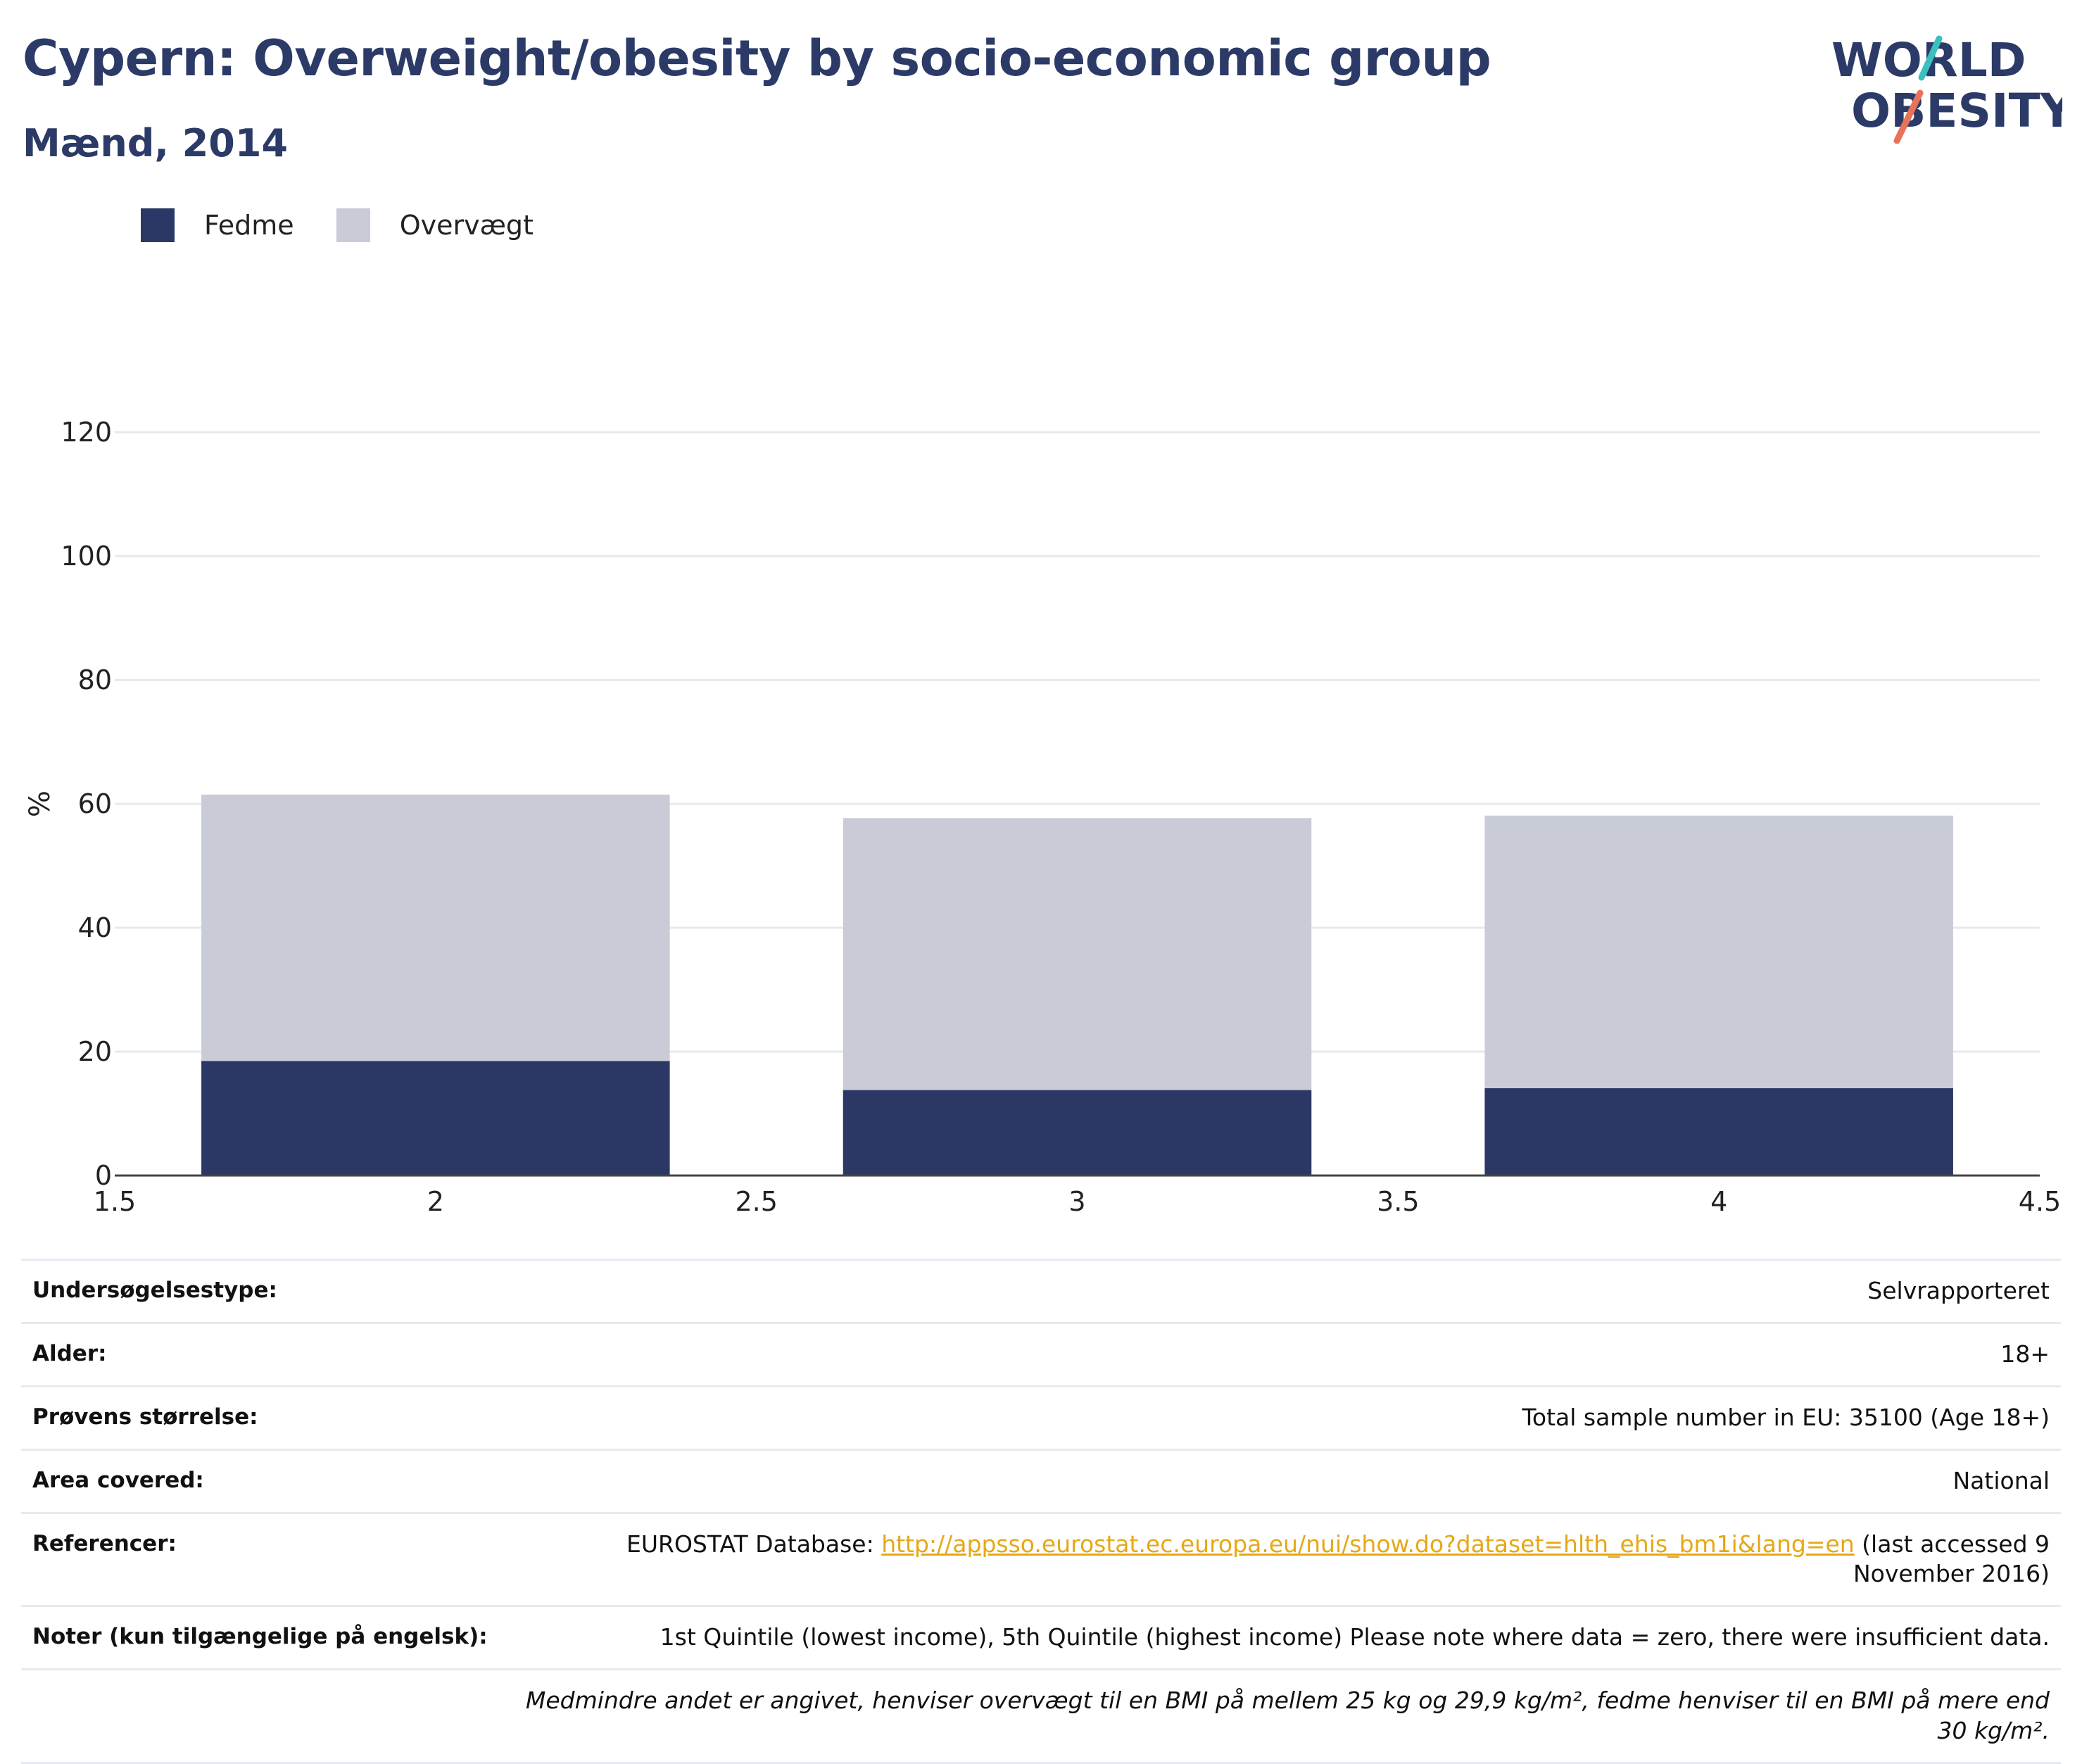 Image resolution: width=2082 pixels, height=1764 pixels. Describe the element at coordinates (2001, 1480) in the screenshot. I see `info-value: National` at that location.